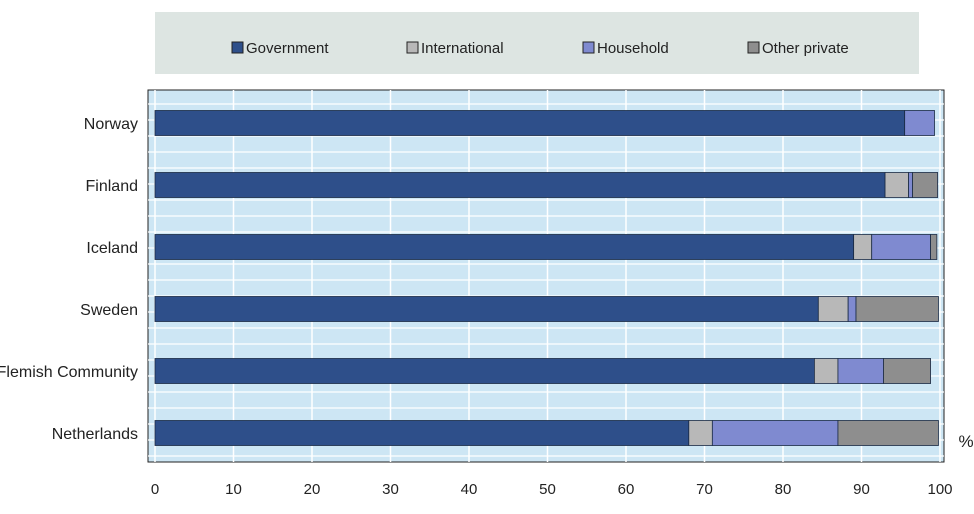 Image resolution: width=974 pixels, height=514 pixels. Describe the element at coordinates (833, 309) in the screenshot. I see `bar-sweden-international` at that location.